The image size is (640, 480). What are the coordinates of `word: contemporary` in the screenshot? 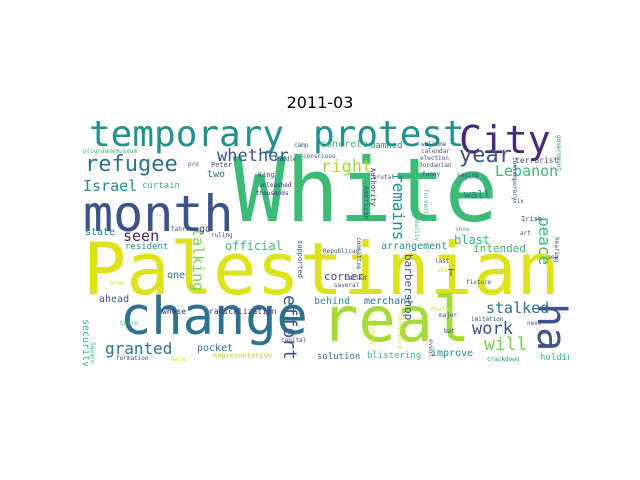 It's located at (514, 179).